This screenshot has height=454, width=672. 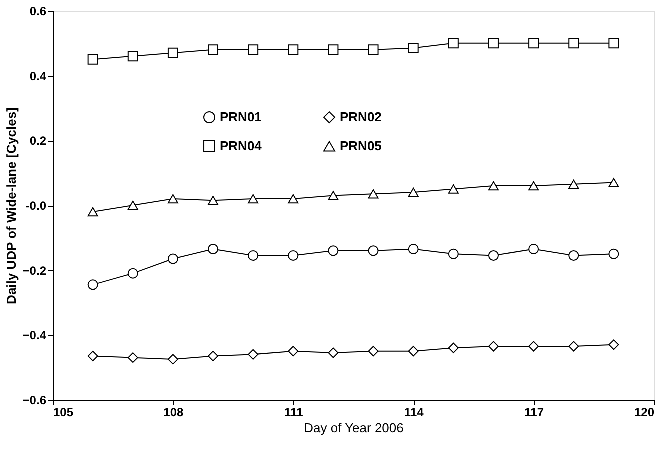 I want to click on x-axis-title: Day of Year 2006, so click(x=354, y=428).